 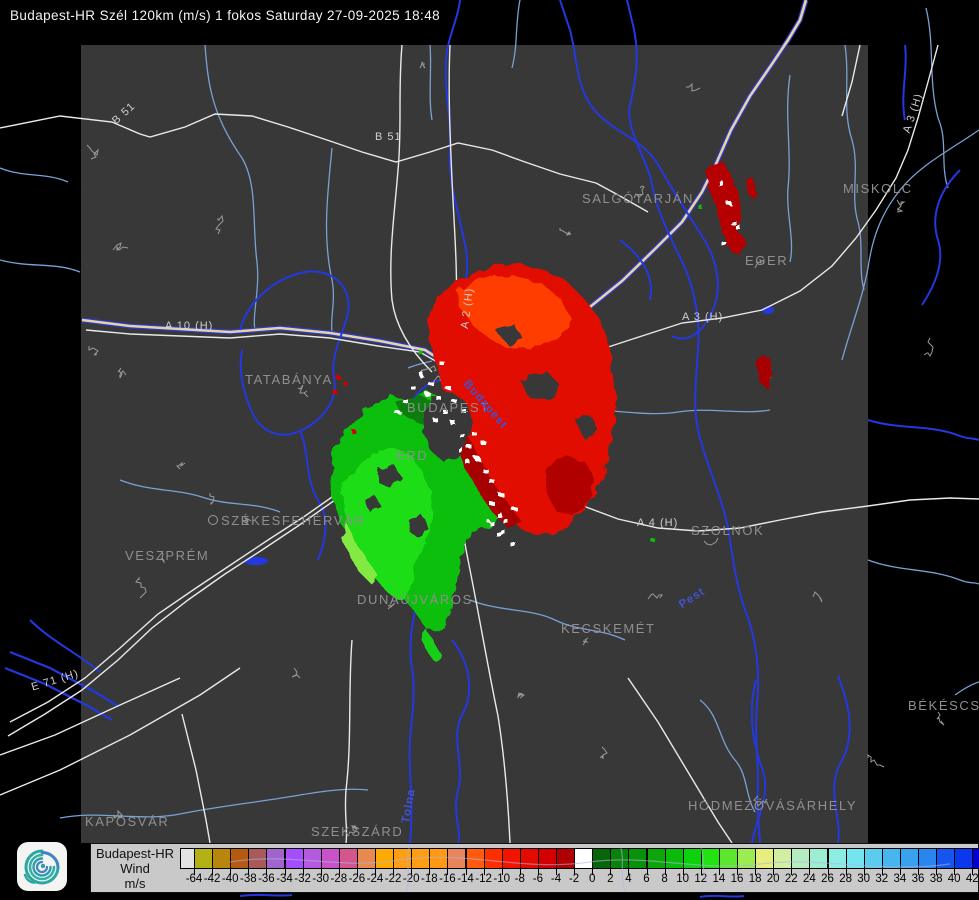 What do you see at coordinates (791, 879) in the screenshot?
I see `colorbar-tick-label: 22` at bounding box center [791, 879].